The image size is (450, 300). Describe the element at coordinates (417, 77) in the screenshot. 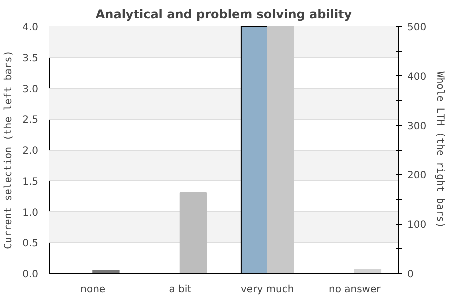

I see `y2-tick-label: 400` at that location.